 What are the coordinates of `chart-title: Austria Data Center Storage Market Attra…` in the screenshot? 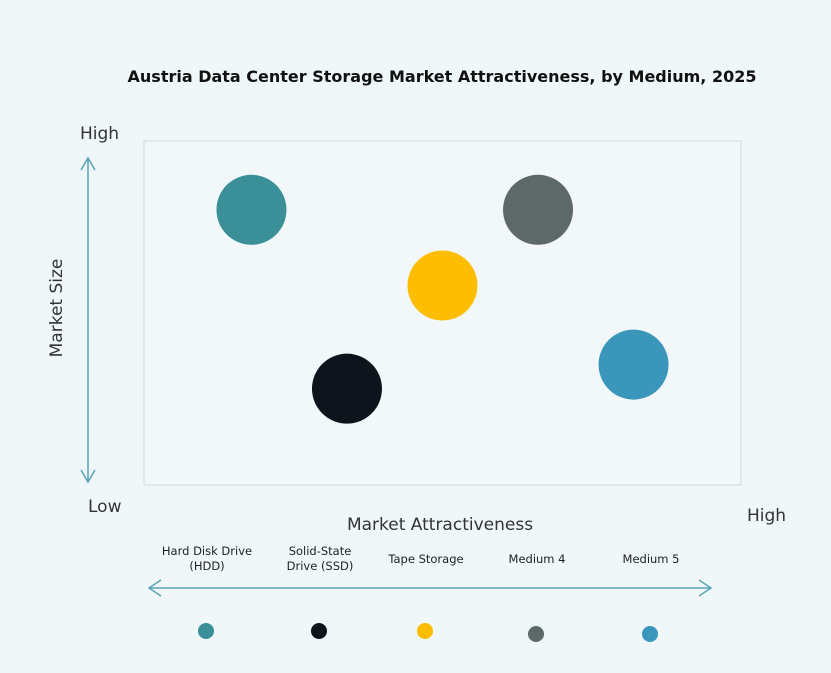 It's located at (442, 76).